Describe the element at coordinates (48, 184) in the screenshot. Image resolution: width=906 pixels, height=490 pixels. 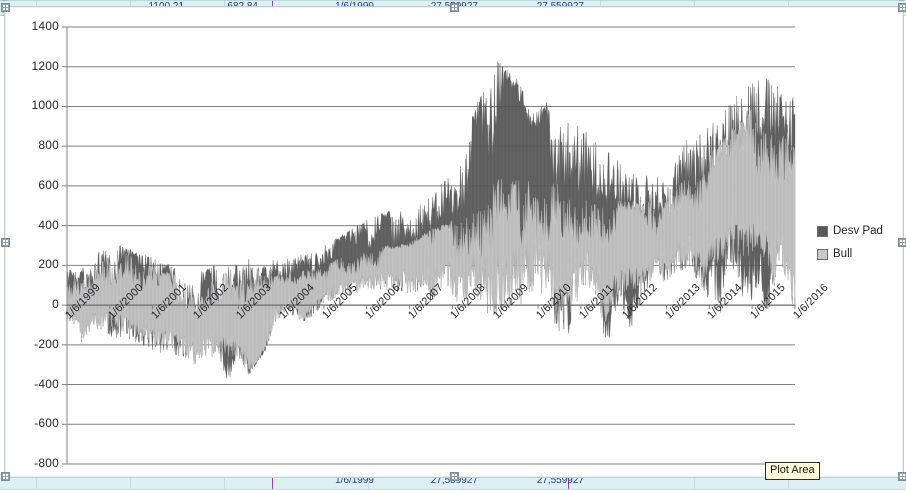
I see `y-axis-tick-label: 600` at that location.